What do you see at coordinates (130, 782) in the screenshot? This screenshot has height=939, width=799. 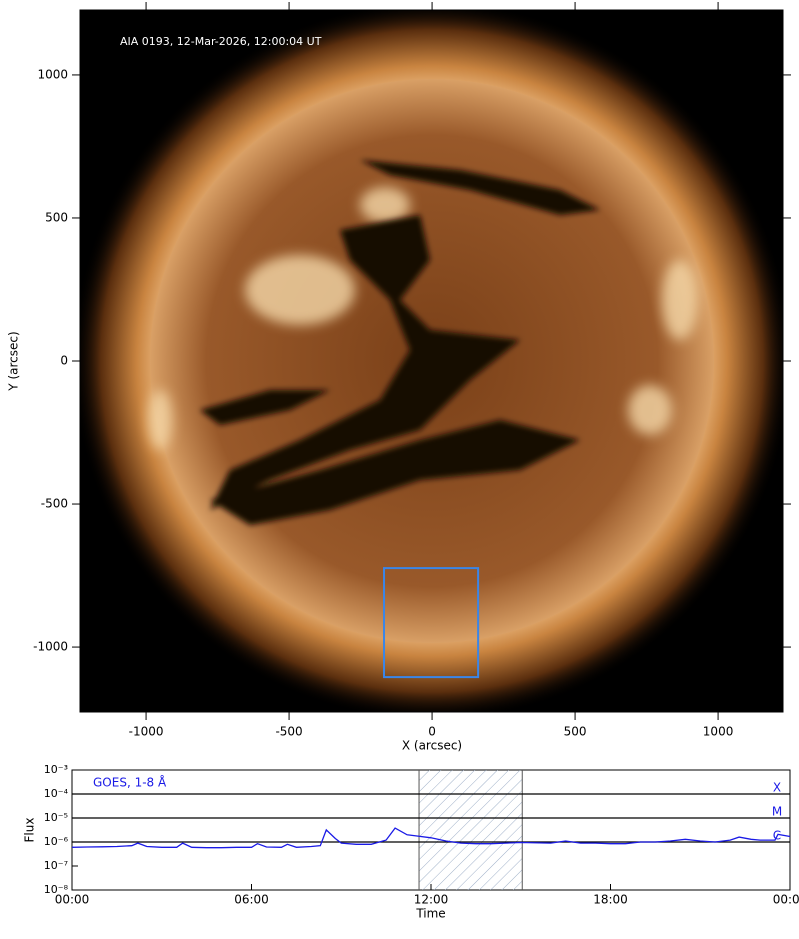 I see `legend-label: GOES, 1-8 Å` at bounding box center [130, 782].